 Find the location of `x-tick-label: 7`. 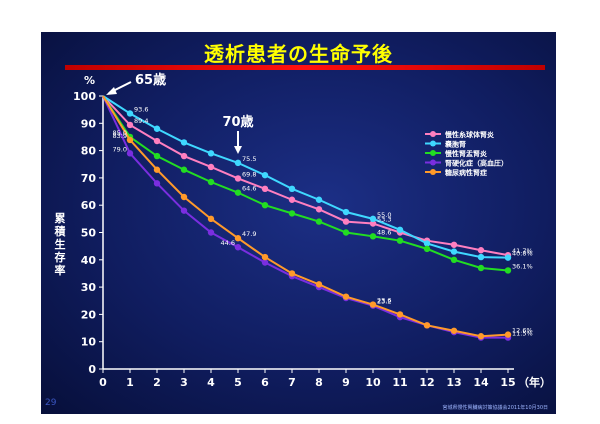

x-tick-label: 7 is located at coordinates (292, 382).